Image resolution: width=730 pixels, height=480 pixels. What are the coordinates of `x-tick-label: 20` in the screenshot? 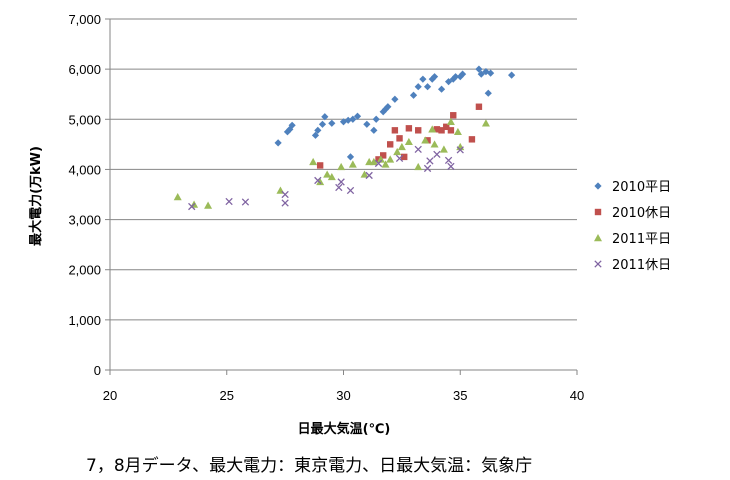 It's located at (110, 395).